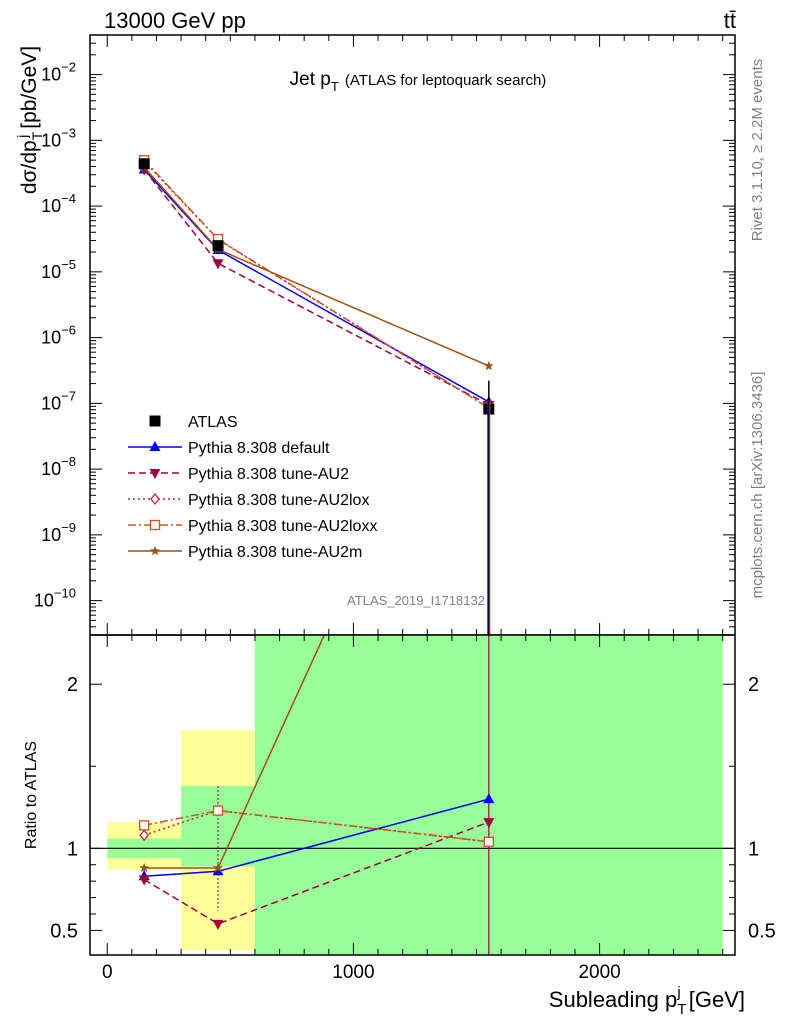  I want to click on y-tick-label: 10⁻⁸, so click(58, 466).